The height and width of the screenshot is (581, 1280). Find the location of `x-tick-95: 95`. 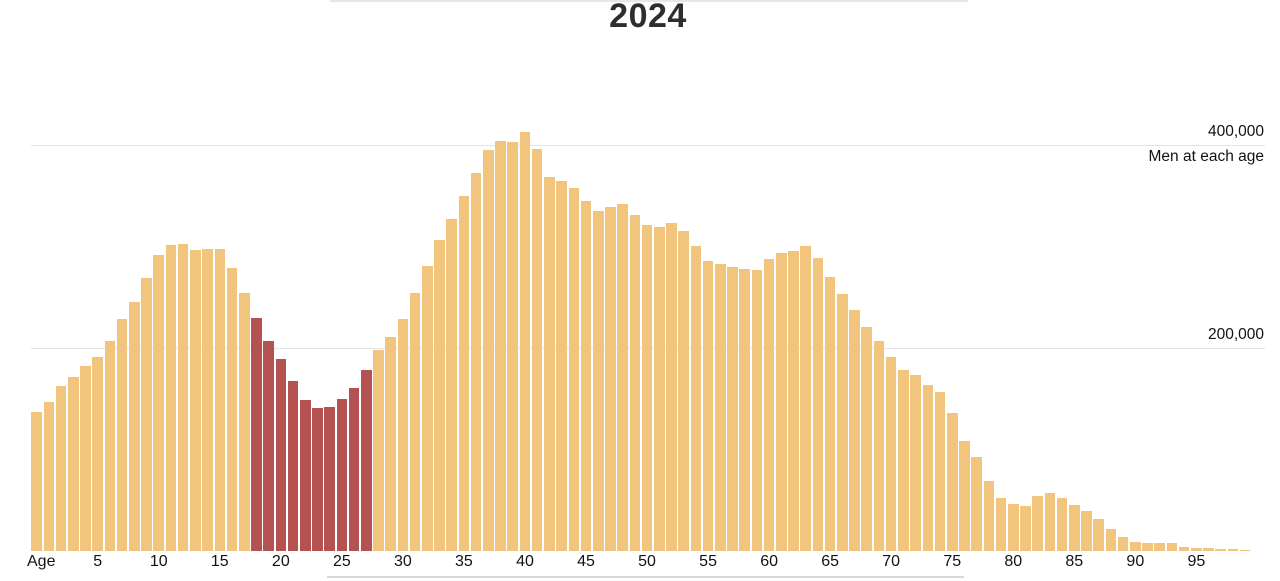

x-tick-95: 95 is located at coordinates (1196, 561).